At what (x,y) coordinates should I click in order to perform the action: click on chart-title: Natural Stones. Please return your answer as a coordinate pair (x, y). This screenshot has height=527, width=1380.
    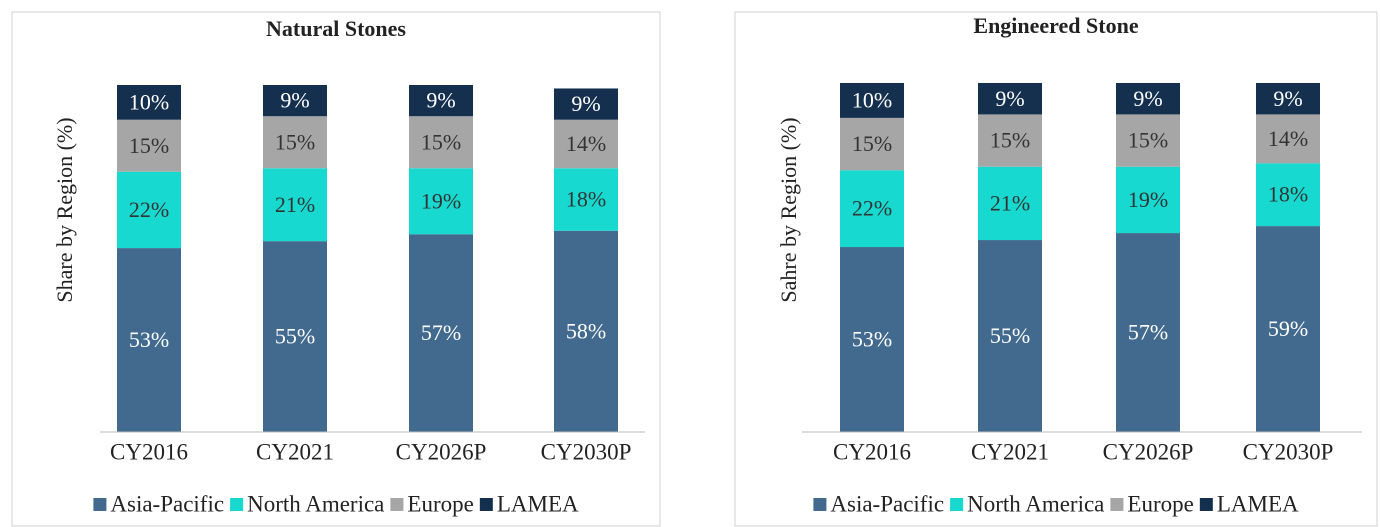
    Looking at the image, I should click on (336, 28).